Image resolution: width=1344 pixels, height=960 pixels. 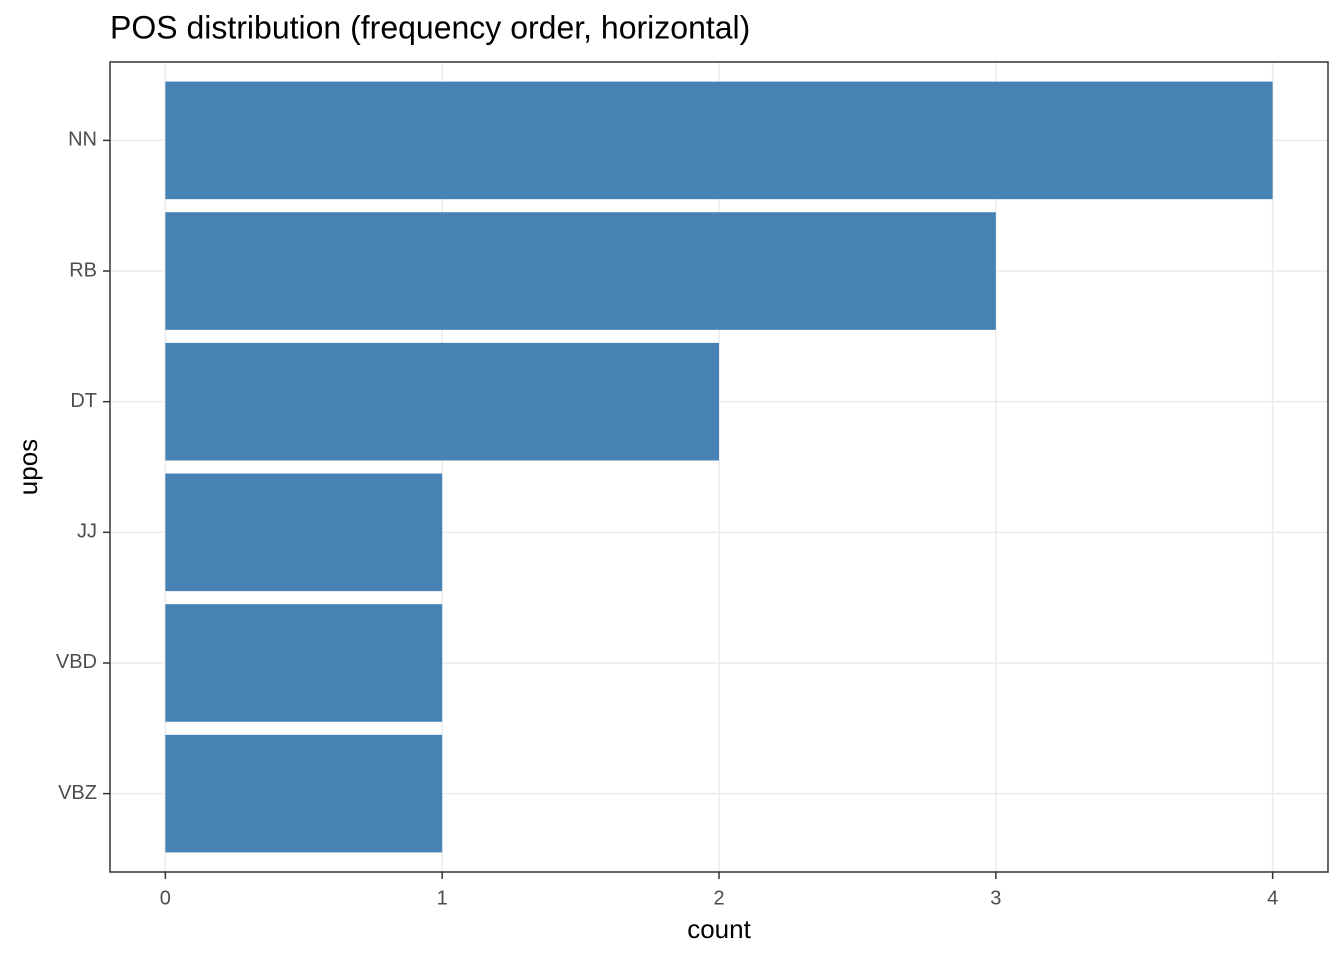 What do you see at coordinates (83, 401) in the screenshot?
I see `y-tick-label: DT` at bounding box center [83, 401].